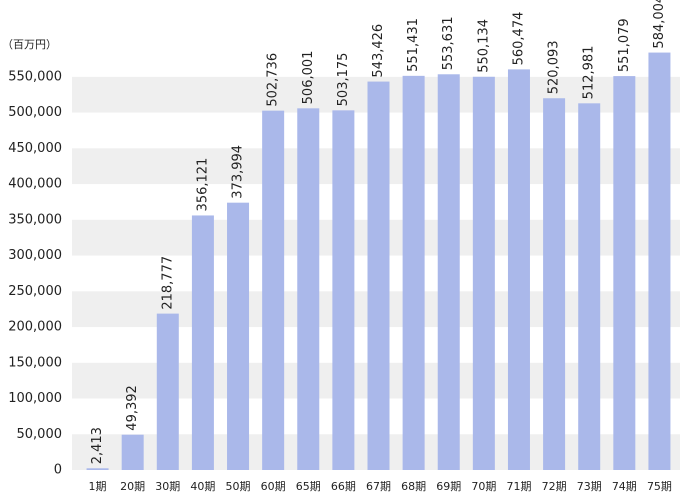  I want to click on x-tick-label: 67期, so click(378, 486).